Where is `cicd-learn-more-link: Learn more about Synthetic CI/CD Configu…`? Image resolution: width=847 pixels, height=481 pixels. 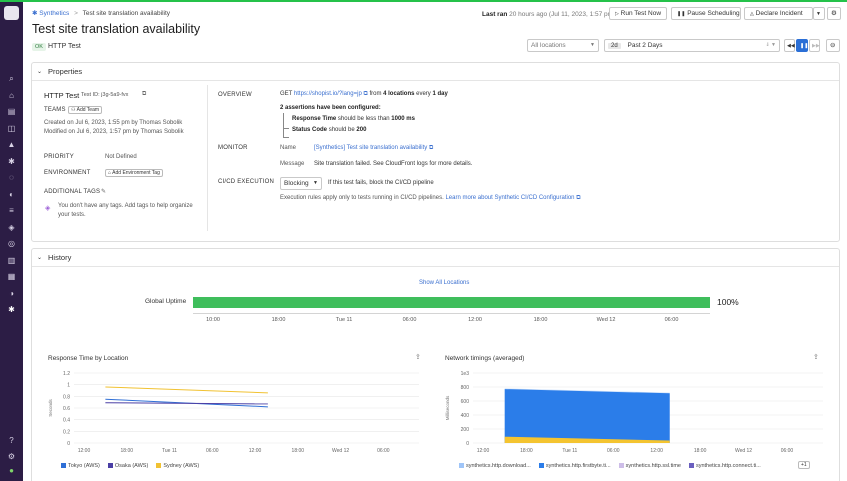 cicd-learn-more-link: Learn more about Synthetic CI/CD Configu… is located at coordinates (510, 198).